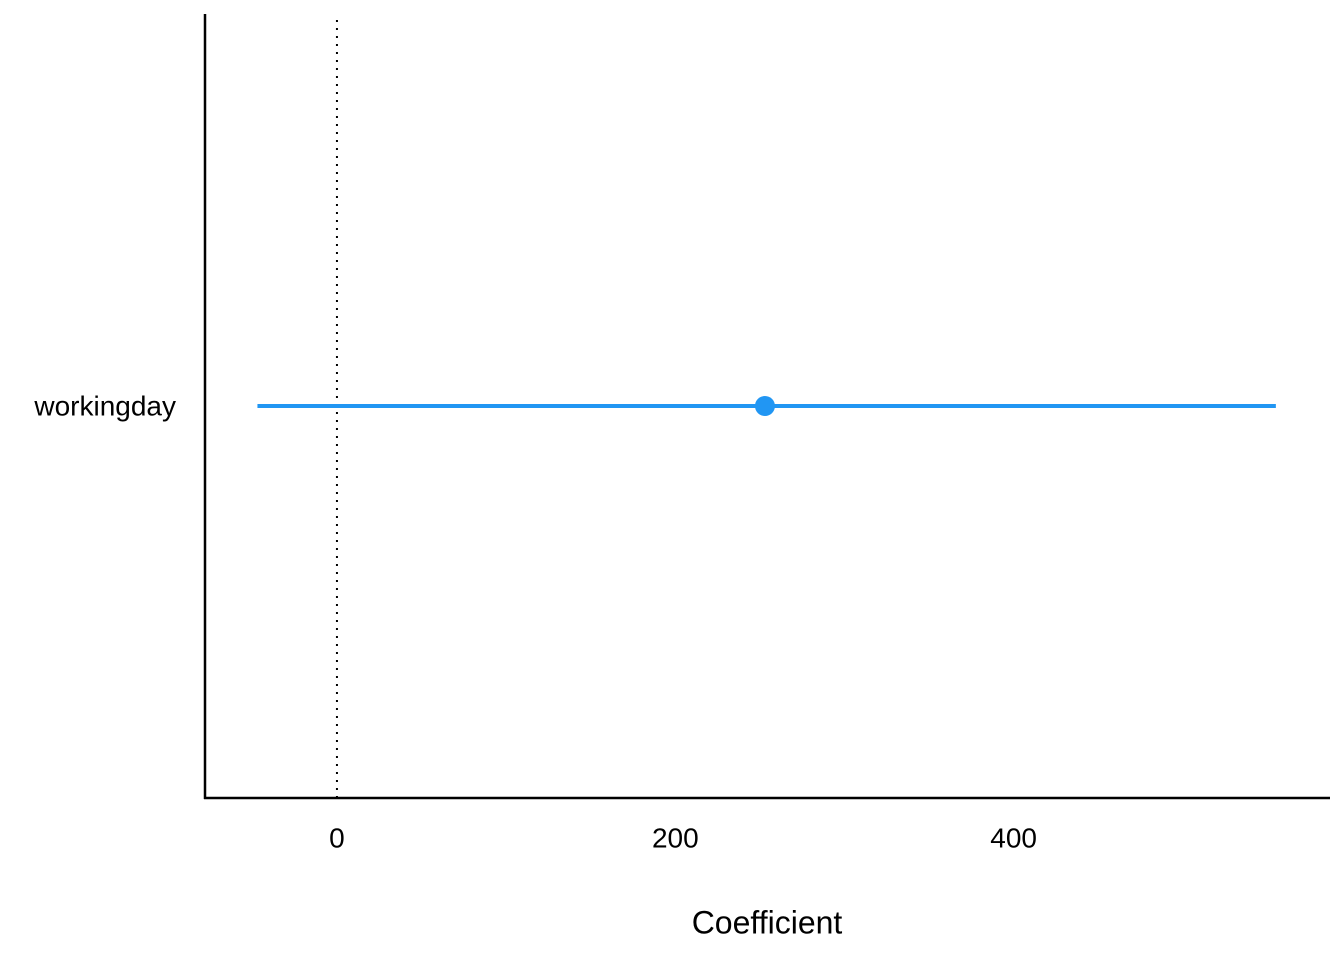 This screenshot has height=960, width=1344. I want to click on x-tick-label: 400, so click(1013, 837).